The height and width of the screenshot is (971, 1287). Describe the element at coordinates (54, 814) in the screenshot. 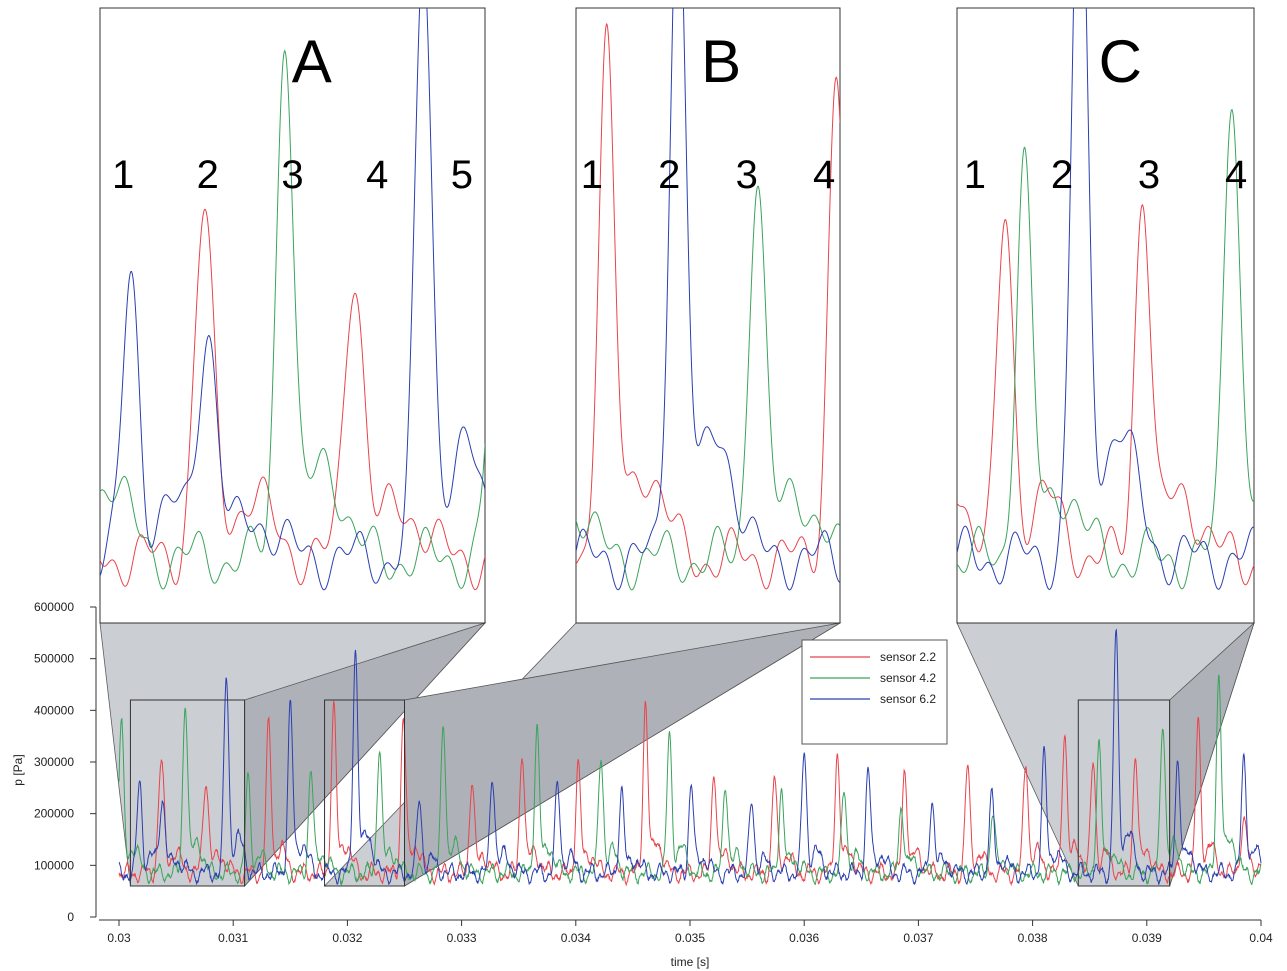

I see `y-tick-label: 200000` at that location.